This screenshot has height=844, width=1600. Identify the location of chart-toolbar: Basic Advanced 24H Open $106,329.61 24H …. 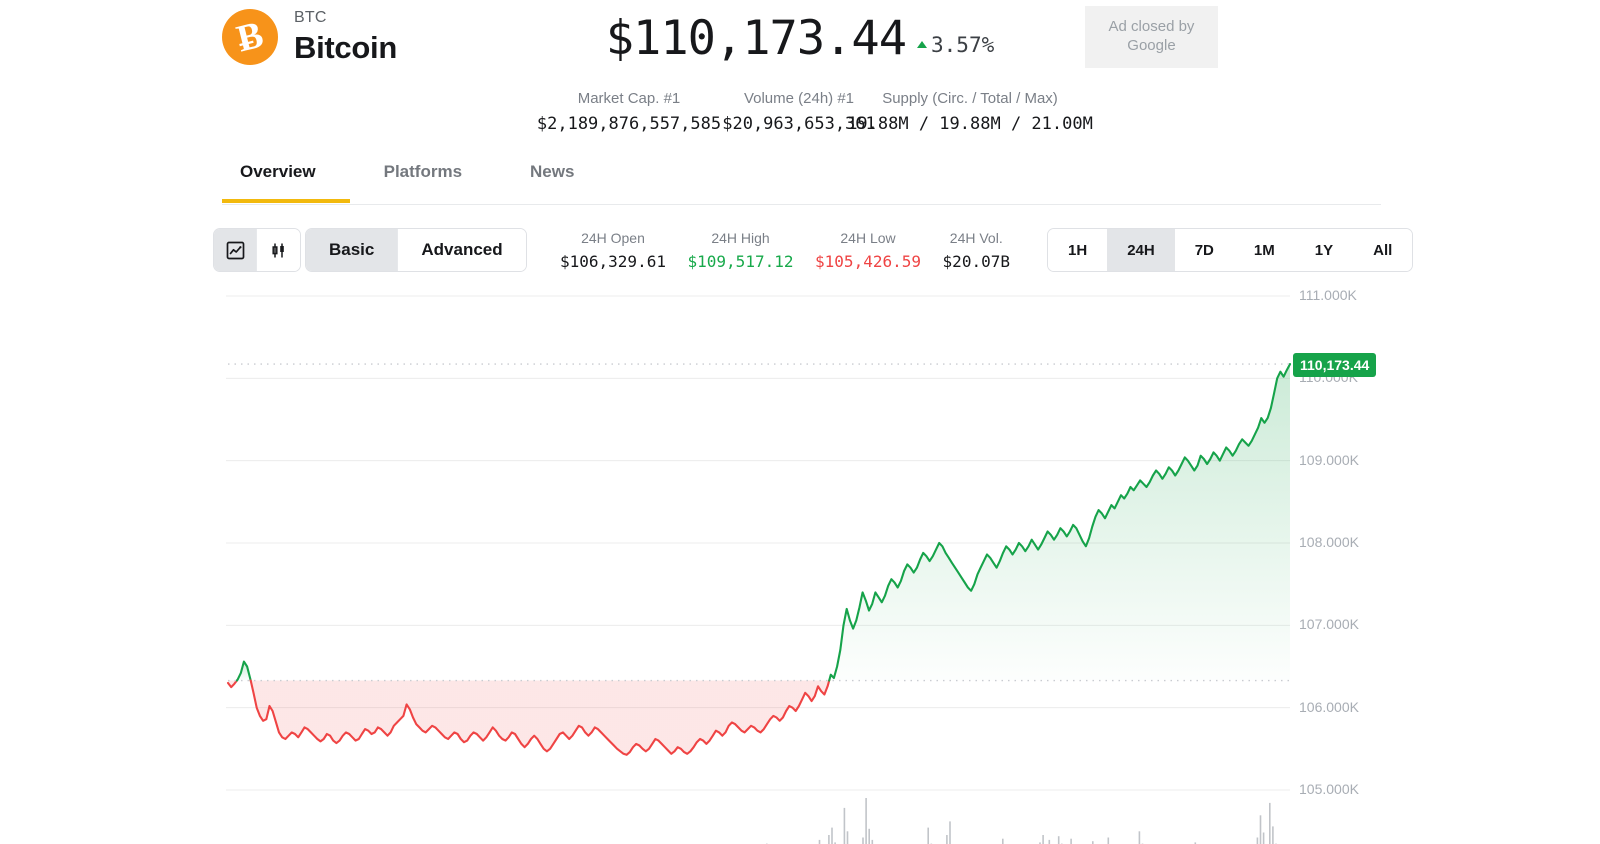
(800, 251).